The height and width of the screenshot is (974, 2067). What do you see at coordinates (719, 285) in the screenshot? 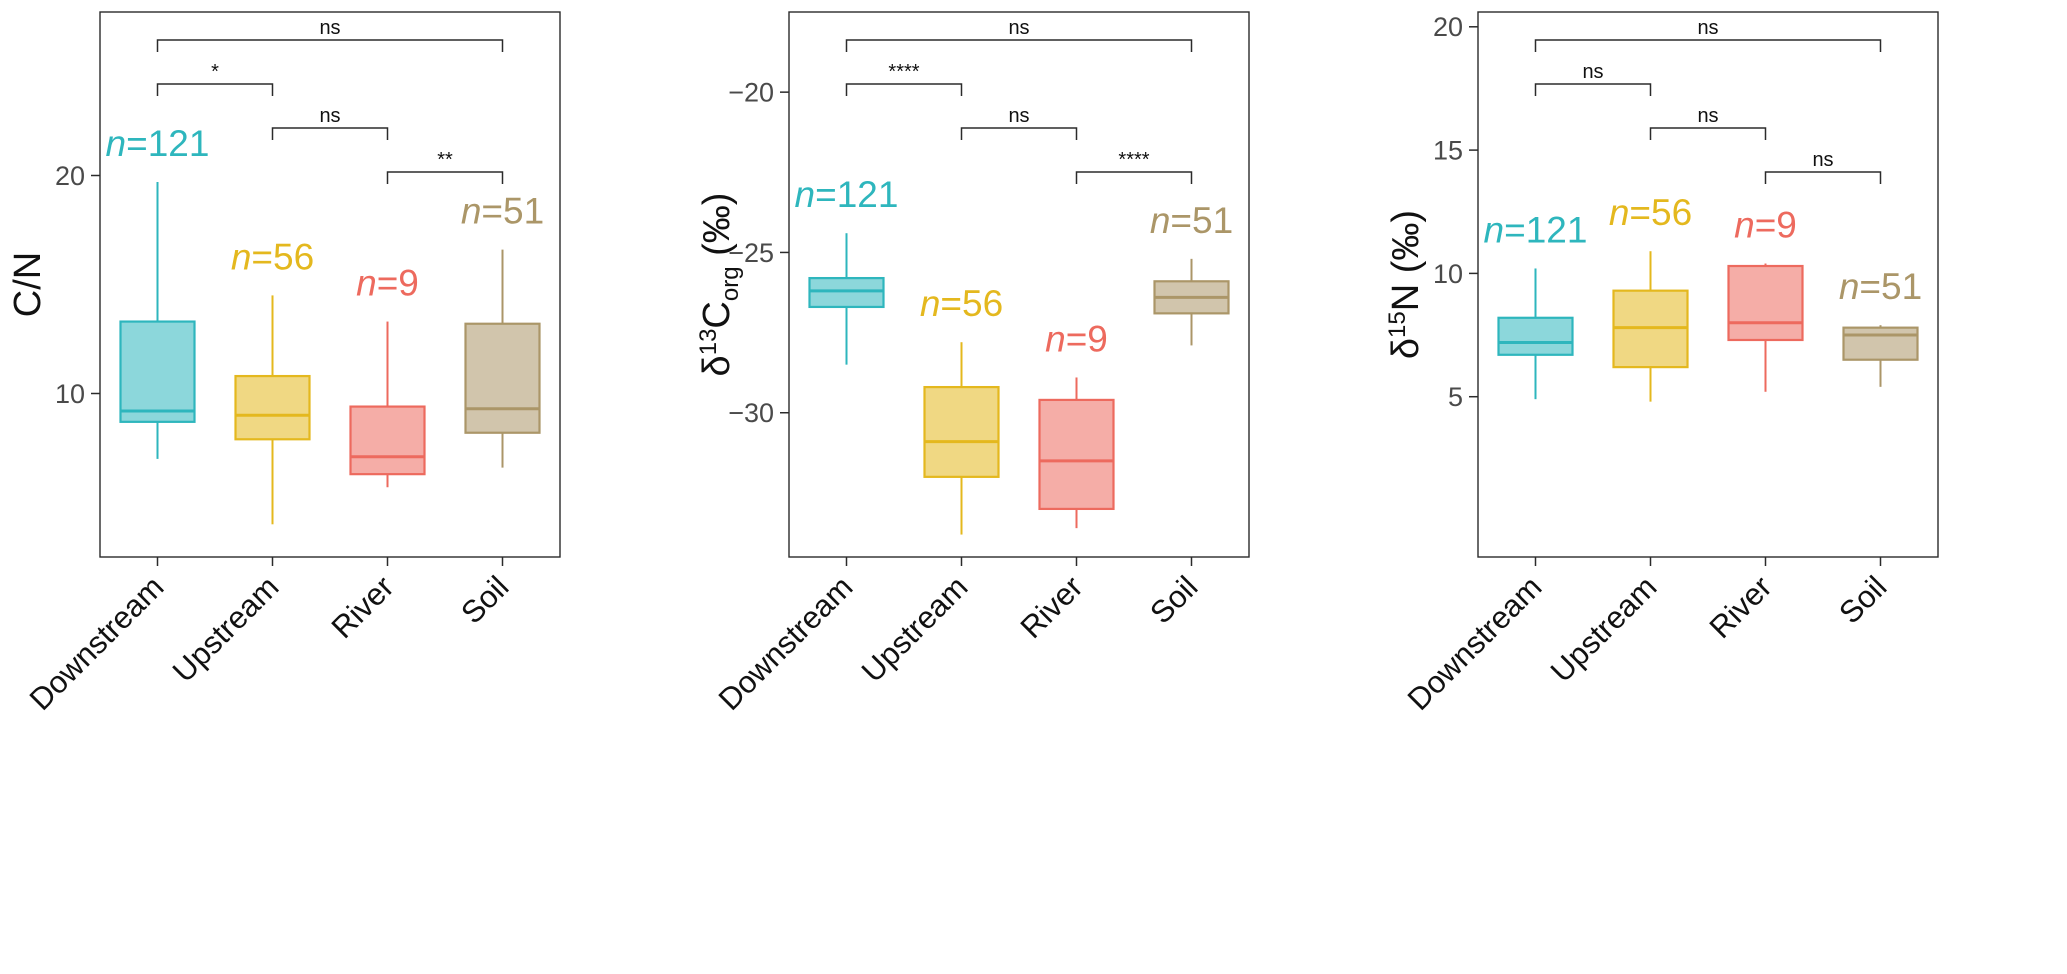
I see `y-axis-title: δ13Corg (‰)` at bounding box center [719, 285].